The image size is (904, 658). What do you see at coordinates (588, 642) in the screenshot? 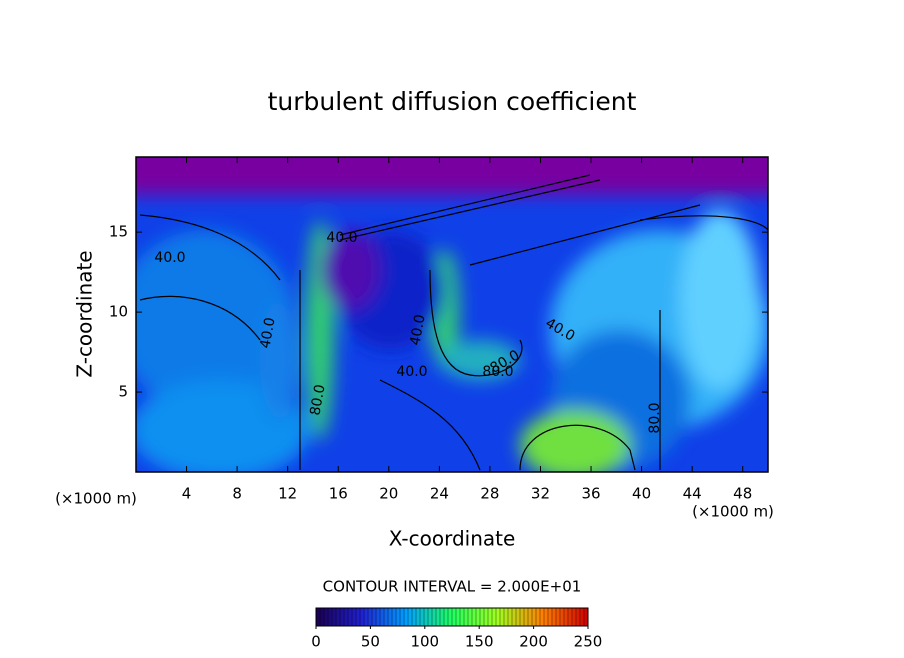
I see `colorbar-tick-label: 250` at bounding box center [588, 642].